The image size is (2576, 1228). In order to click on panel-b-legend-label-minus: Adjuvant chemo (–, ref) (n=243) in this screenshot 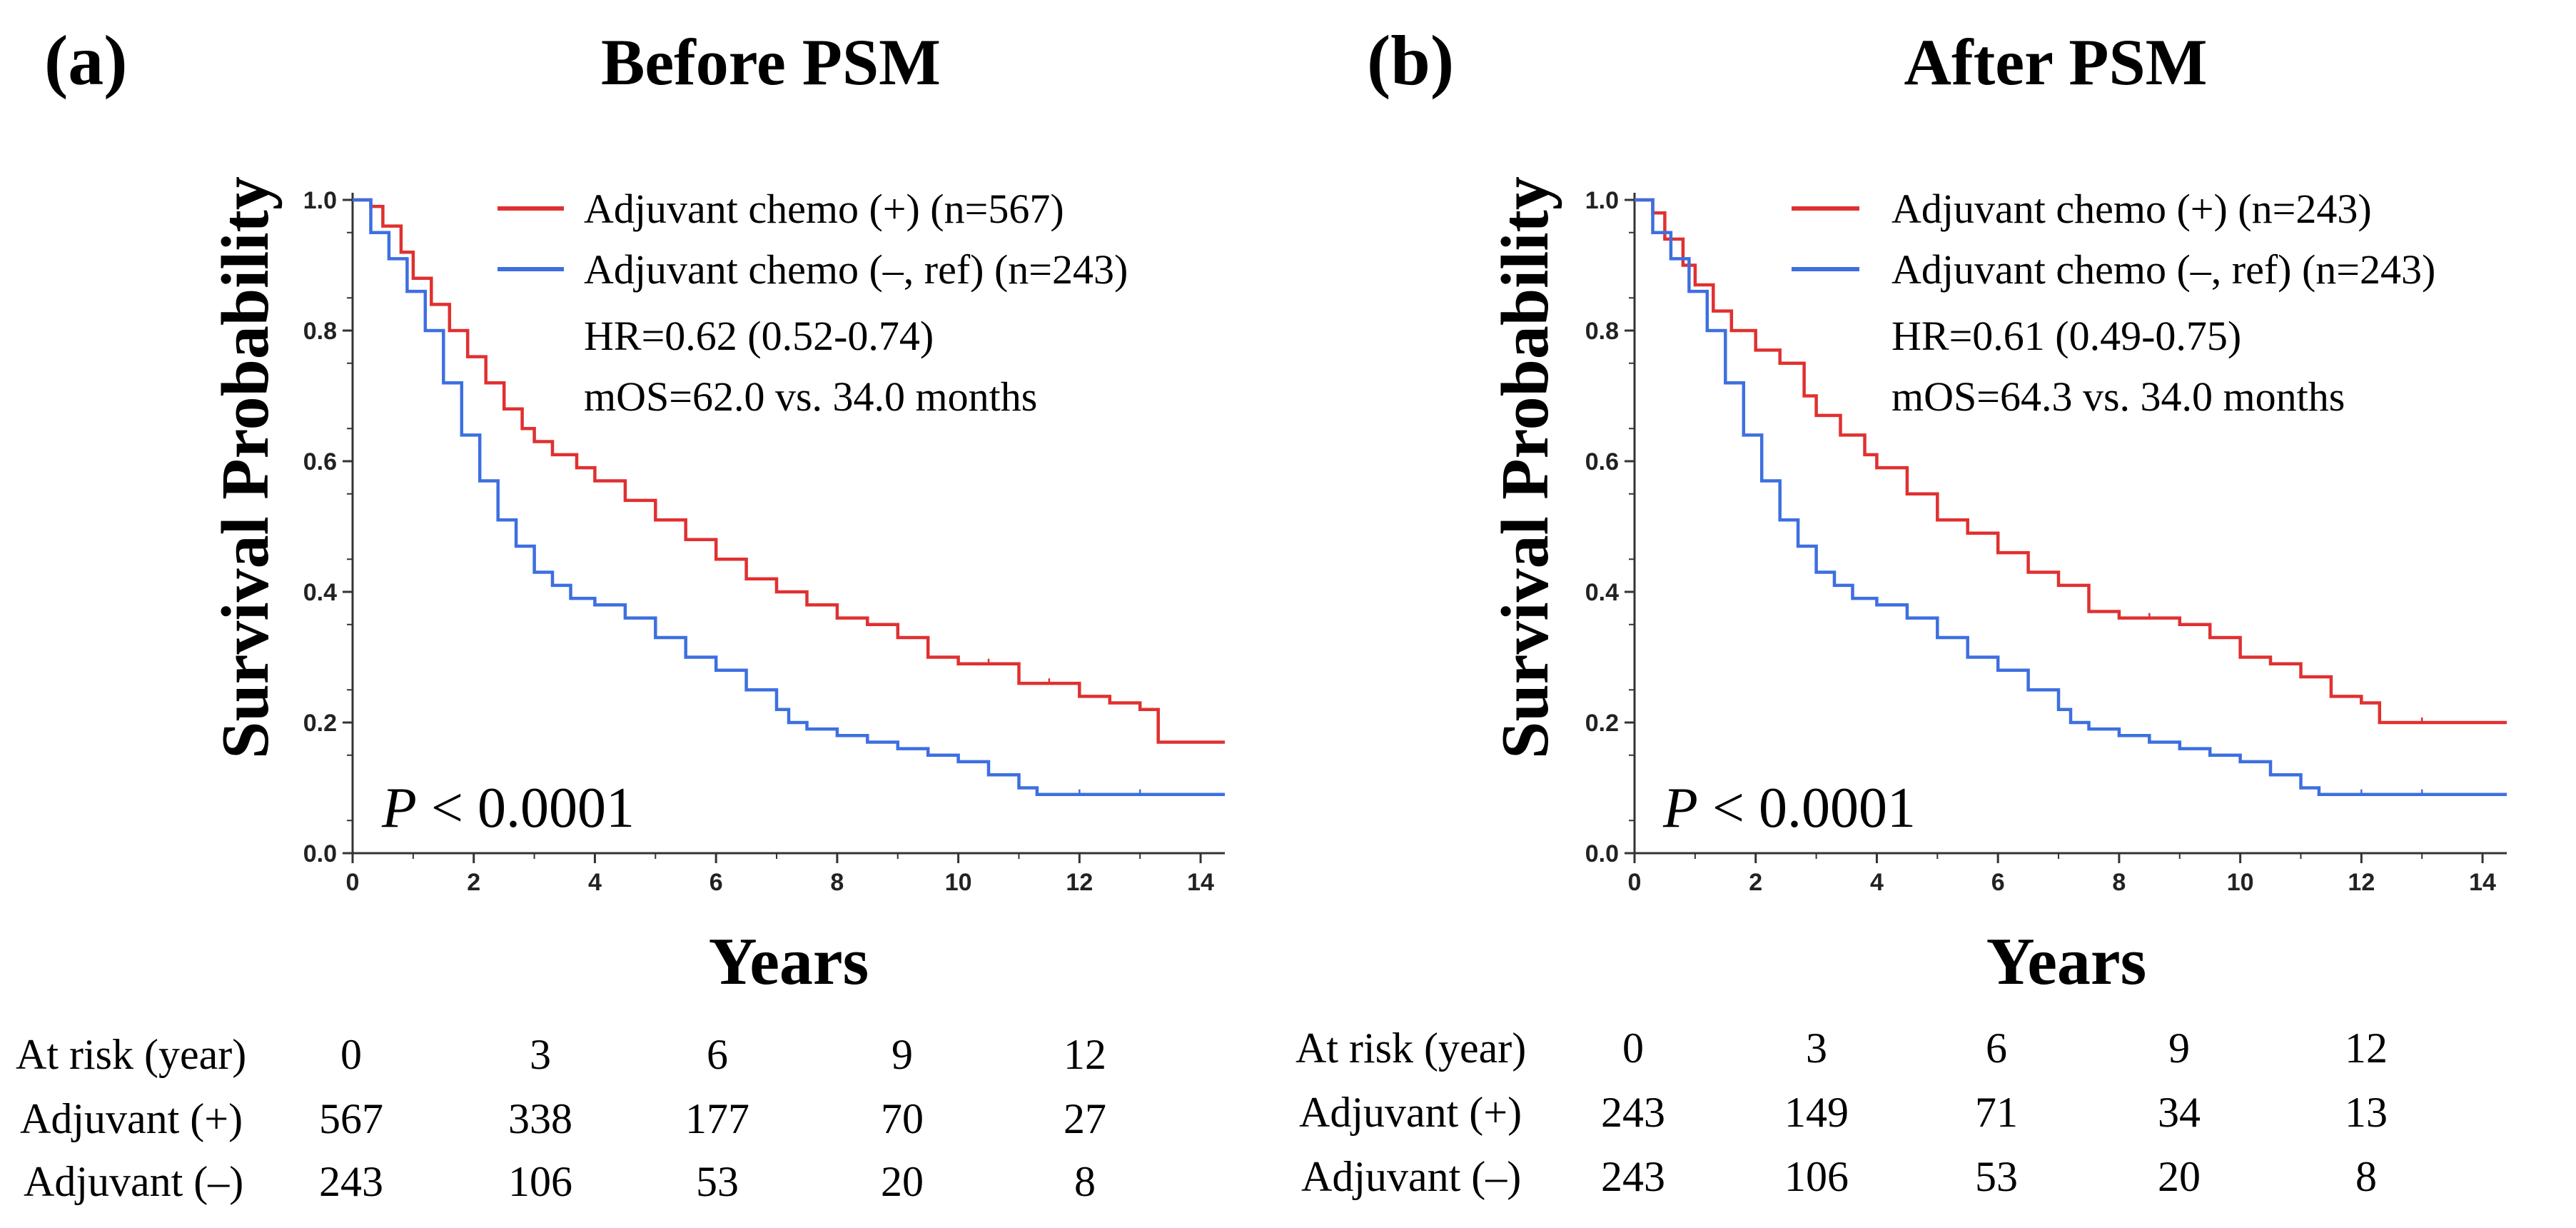, I will do `click(2163, 269)`.